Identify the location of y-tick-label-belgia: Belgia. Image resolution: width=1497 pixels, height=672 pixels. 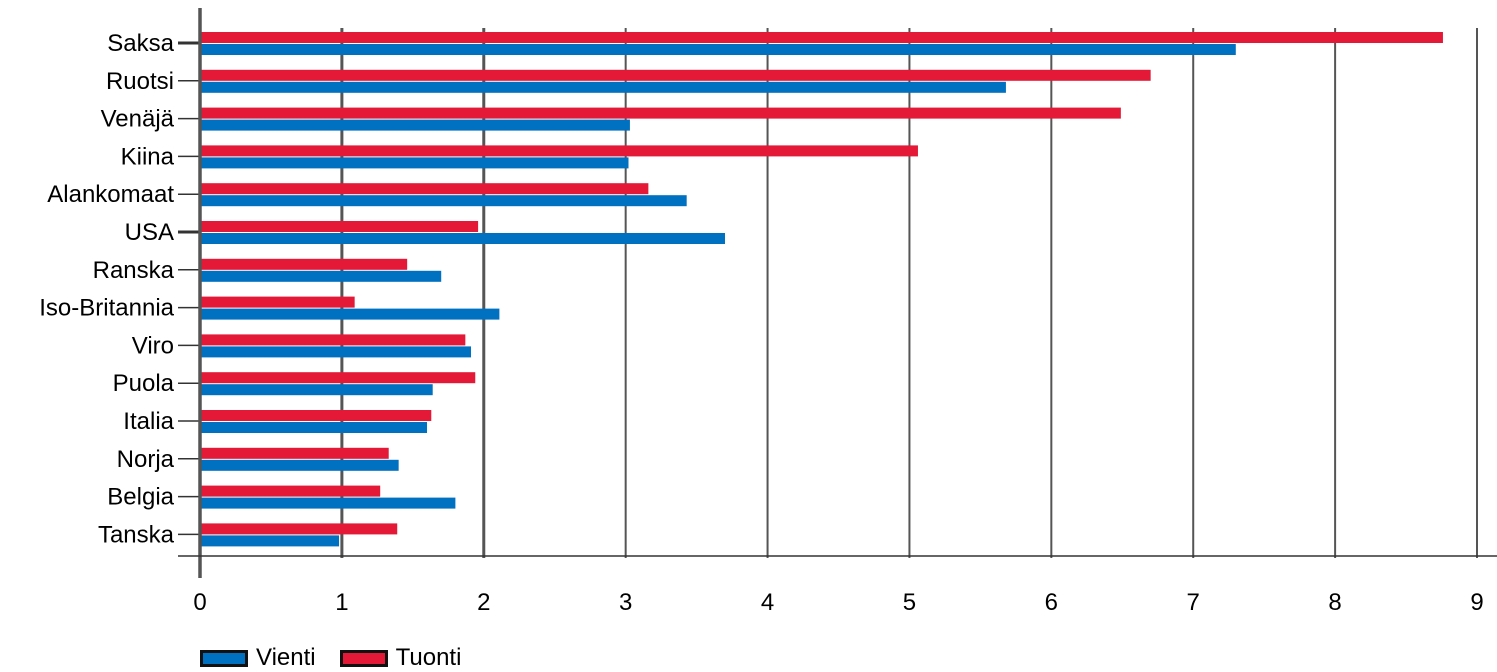
(140, 497).